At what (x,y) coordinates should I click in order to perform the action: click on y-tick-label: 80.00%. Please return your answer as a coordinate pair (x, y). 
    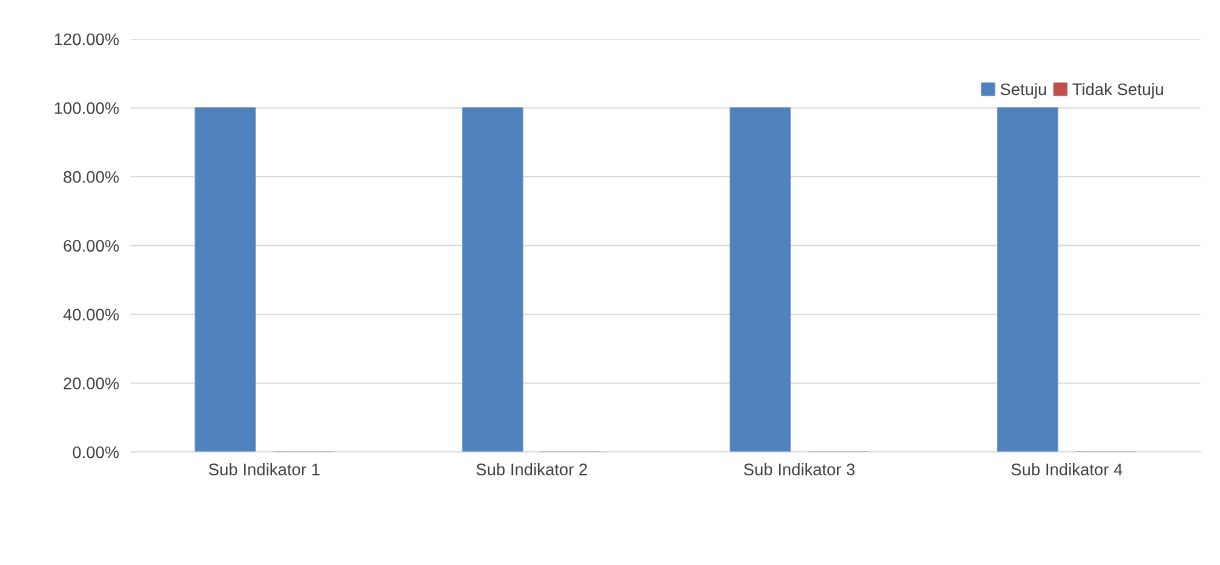
    Looking at the image, I should click on (91, 177).